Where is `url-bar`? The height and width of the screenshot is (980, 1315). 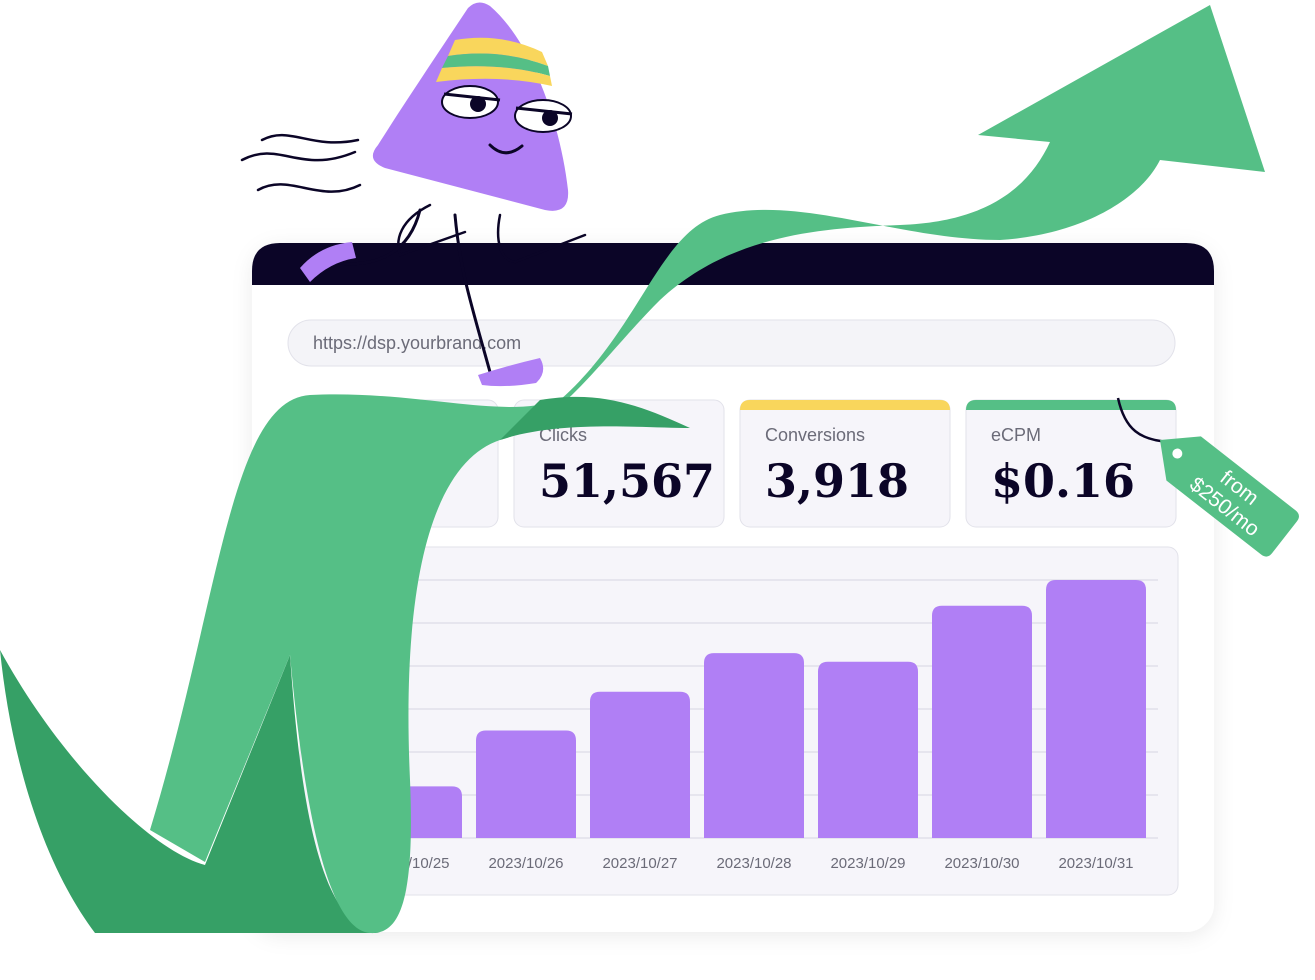
url-bar is located at coordinates (731, 343).